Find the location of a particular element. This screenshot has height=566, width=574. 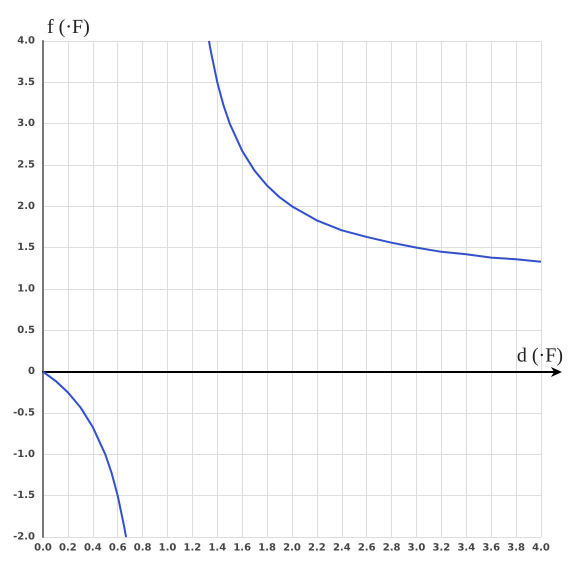

x-tick-label: 1.2 is located at coordinates (193, 548).